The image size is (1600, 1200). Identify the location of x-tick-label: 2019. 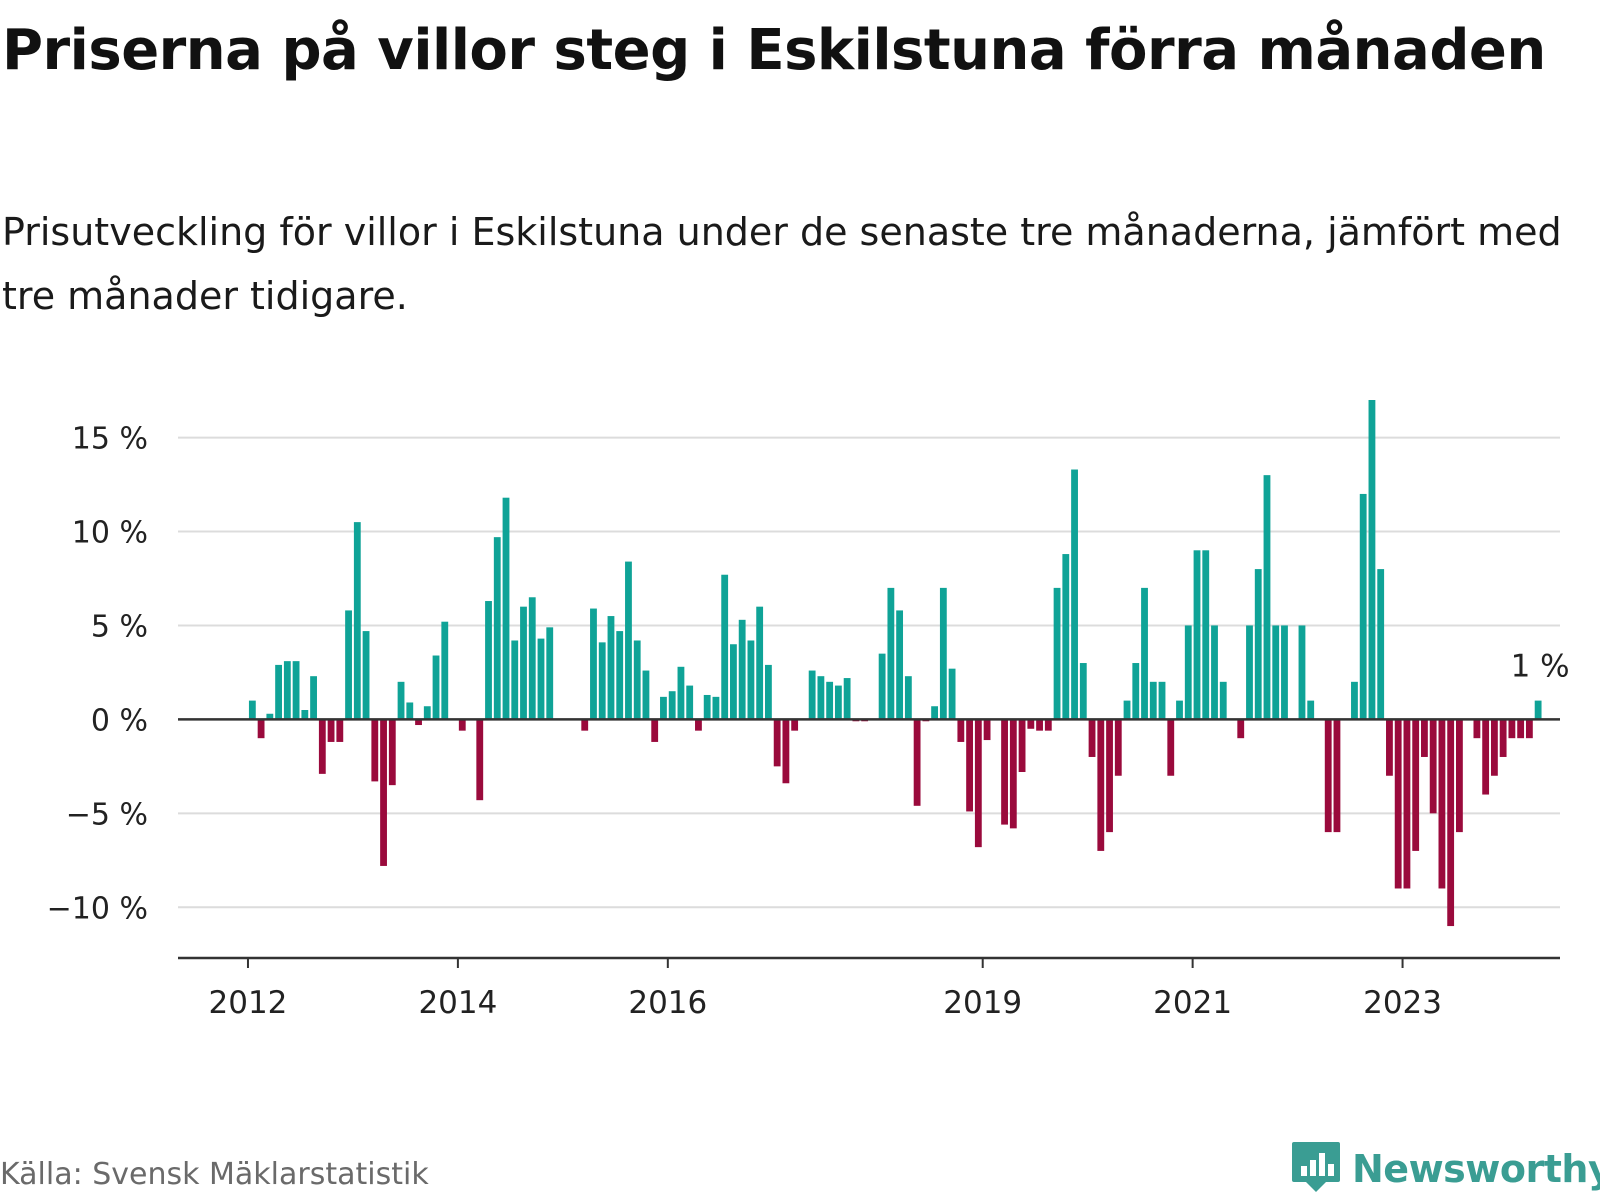
(982, 1003).